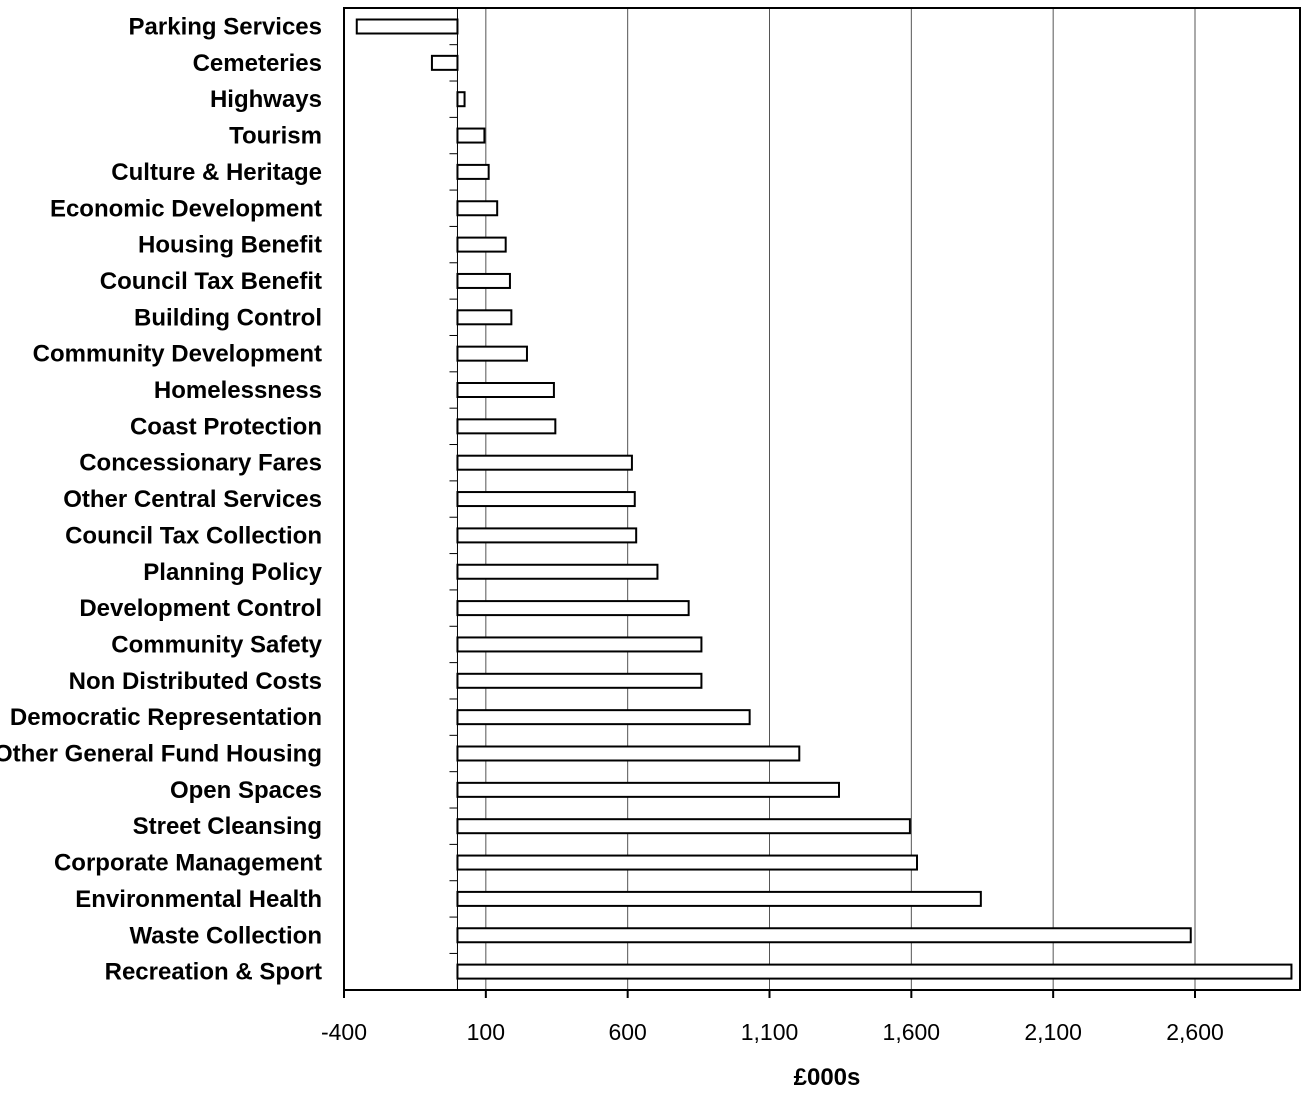  I want to click on category-label: Community Development, so click(177, 354).